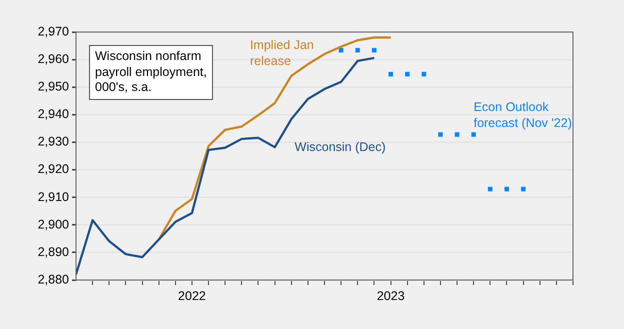 The height and width of the screenshot is (329, 624). What do you see at coordinates (192, 295) in the screenshot?
I see `x-tick-label: 2022` at bounding box center [192, 295].